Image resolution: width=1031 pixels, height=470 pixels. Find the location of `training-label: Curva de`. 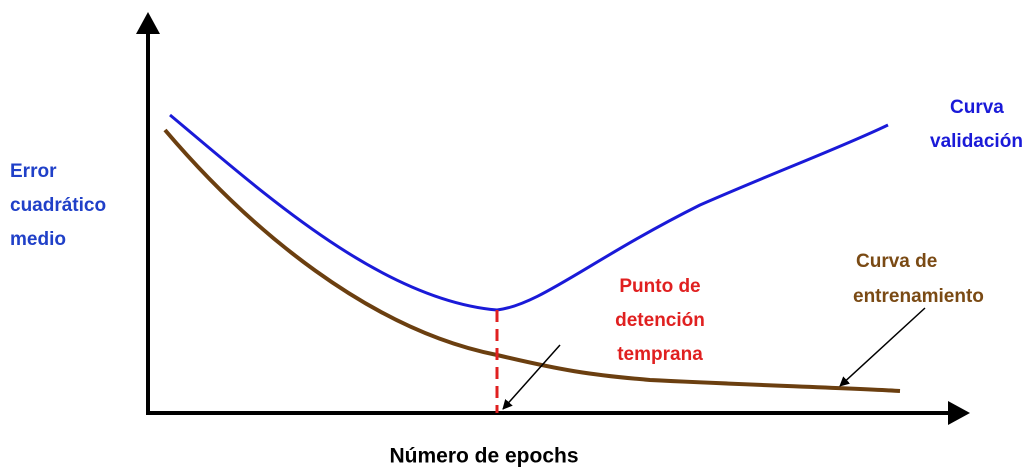

training-label: Curva de is located at coordinates (896, 261).